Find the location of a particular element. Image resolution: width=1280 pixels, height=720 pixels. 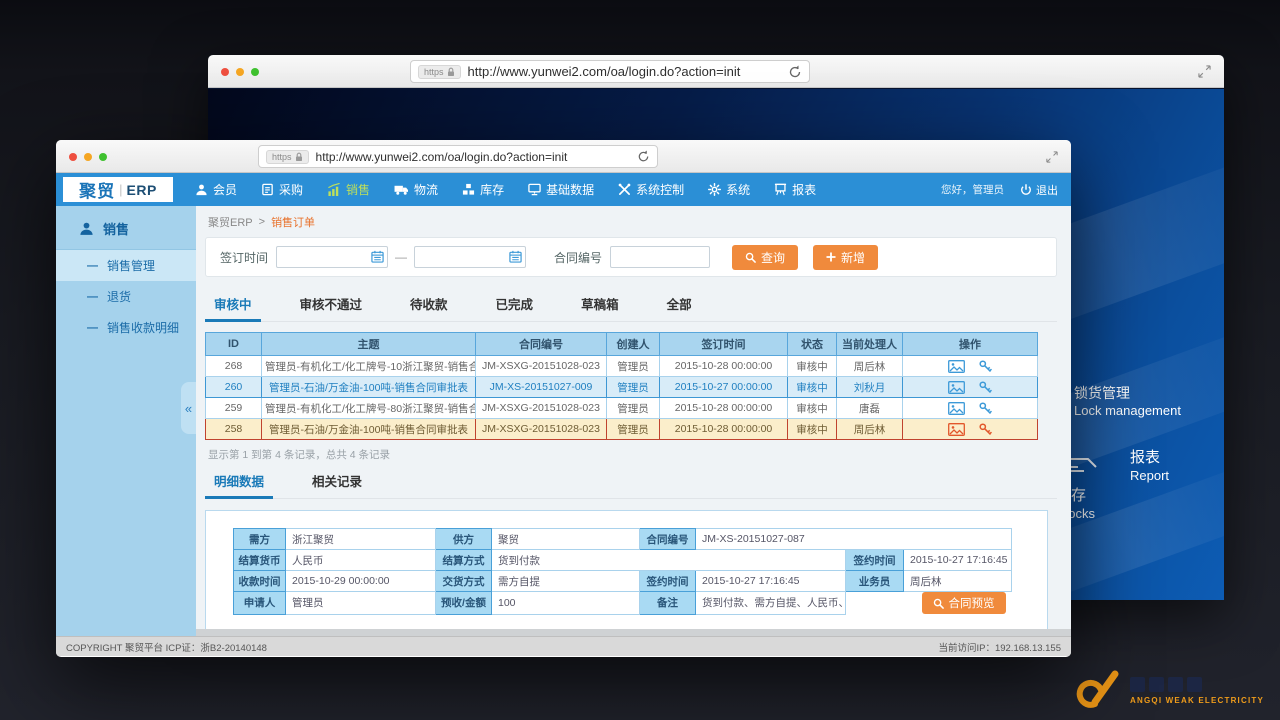

menu-item-logistics: 物流 is located at coordinates (416, 189).